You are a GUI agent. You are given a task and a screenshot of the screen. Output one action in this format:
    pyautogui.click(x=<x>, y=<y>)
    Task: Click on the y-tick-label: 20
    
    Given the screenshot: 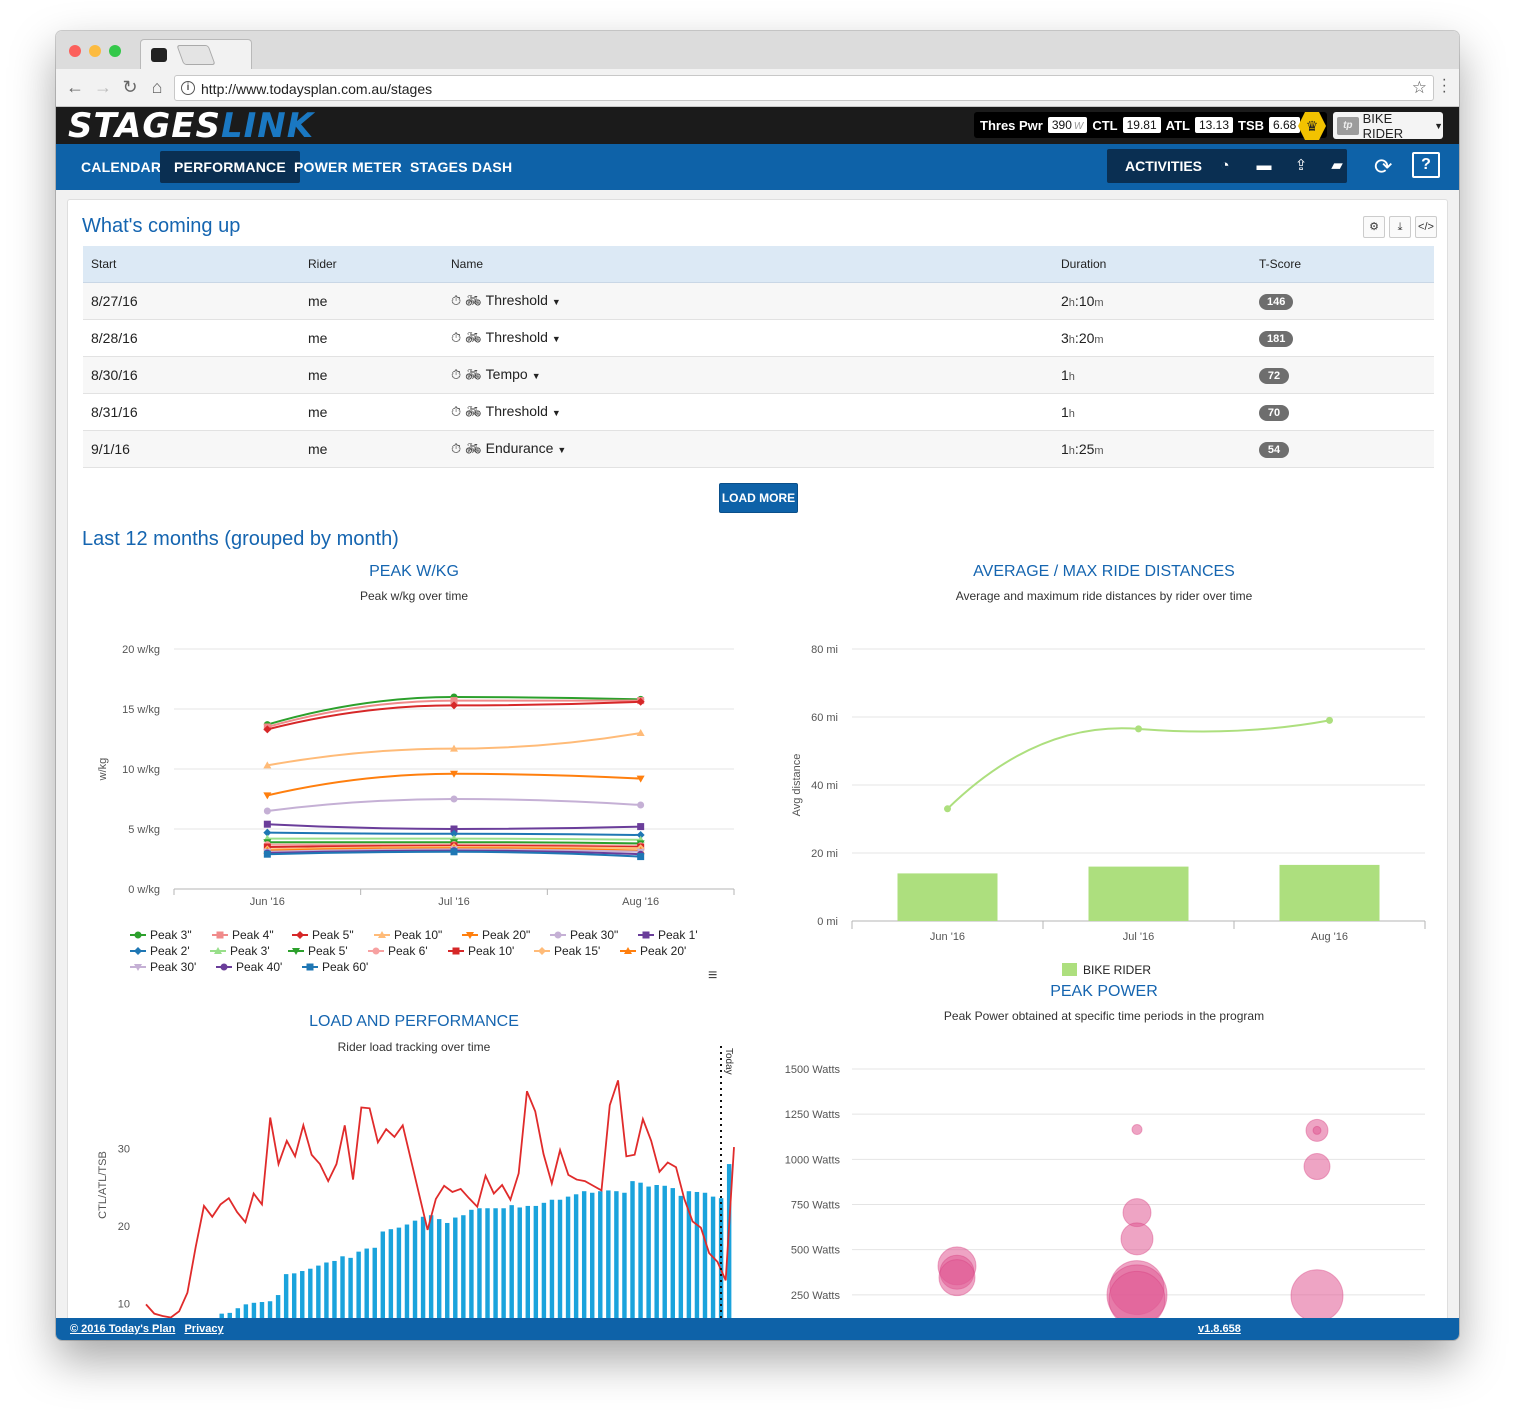 What is the action you would take?
    pyautogui.click(x=124, y=1227)
    